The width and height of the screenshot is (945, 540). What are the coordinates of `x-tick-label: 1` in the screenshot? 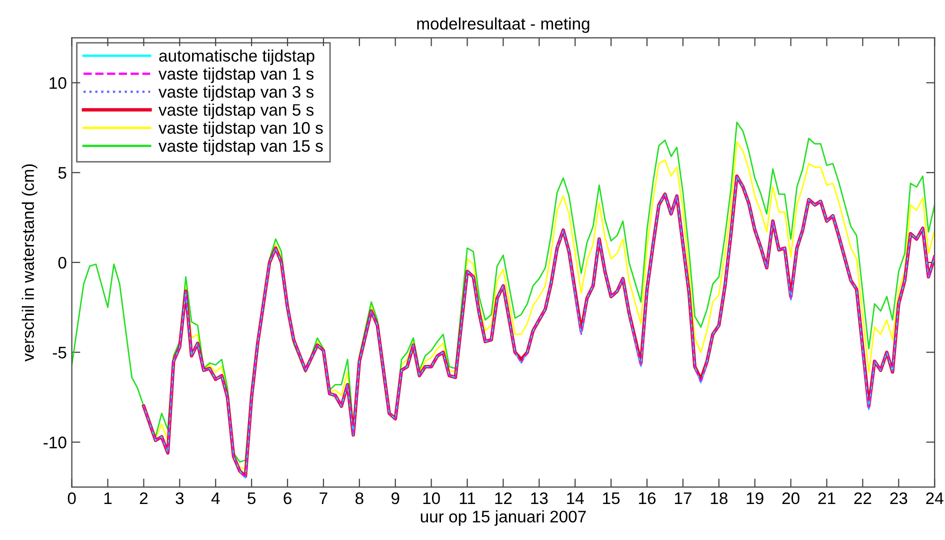 It's located at (108, 498).